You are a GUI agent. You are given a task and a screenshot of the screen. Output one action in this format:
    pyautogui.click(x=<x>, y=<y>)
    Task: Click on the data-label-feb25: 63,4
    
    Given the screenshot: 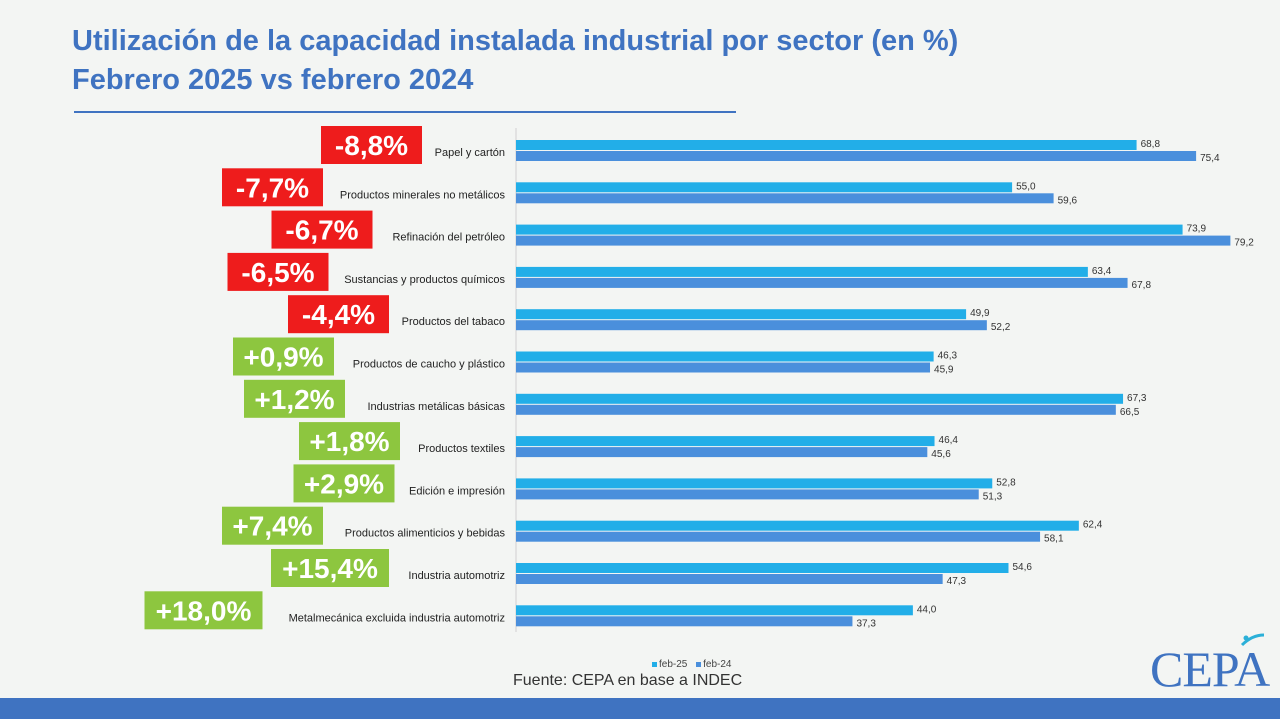 What is the action you would take?
    pyautogui.click(x=1102, y=271)
    